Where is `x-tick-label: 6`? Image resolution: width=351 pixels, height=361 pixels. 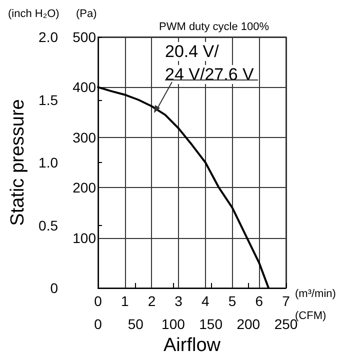 x-tick-label: 6 is located at coordinates (259, 301).